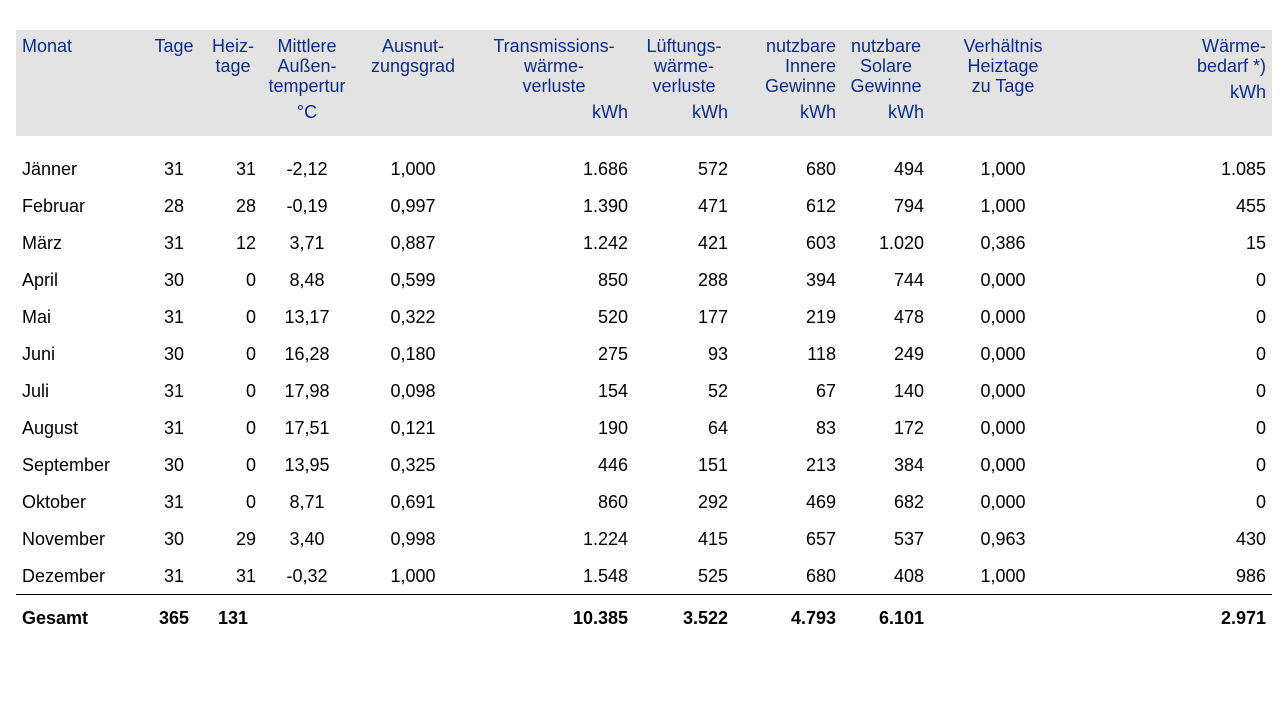  What do you see at coordinates (820, 538) in the screenshot?
I see `table-cell: 657` at bounding box center [820, 538].